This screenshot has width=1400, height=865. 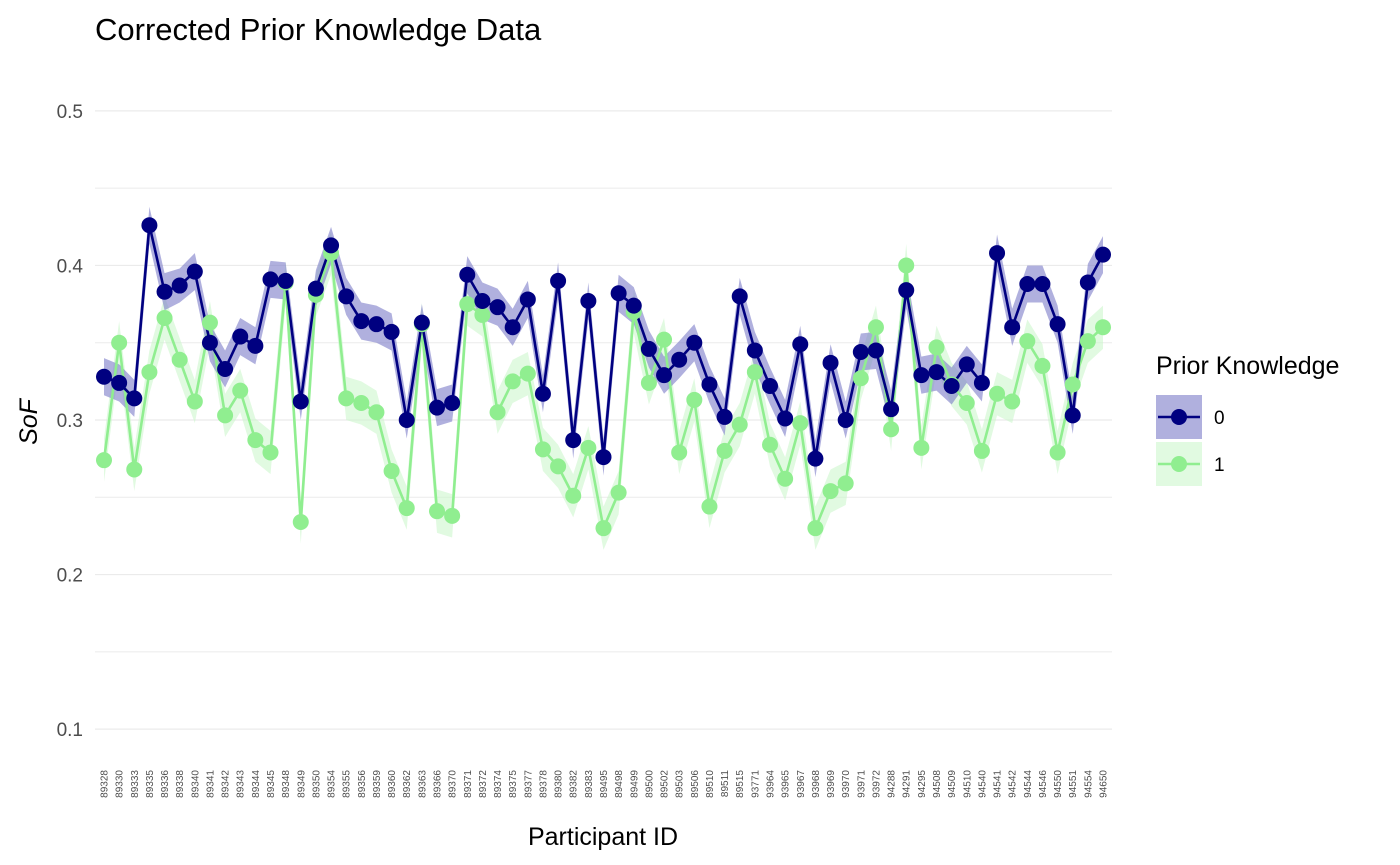 I want to click on x-tick-label: 89377, so click(x=528, y=784).